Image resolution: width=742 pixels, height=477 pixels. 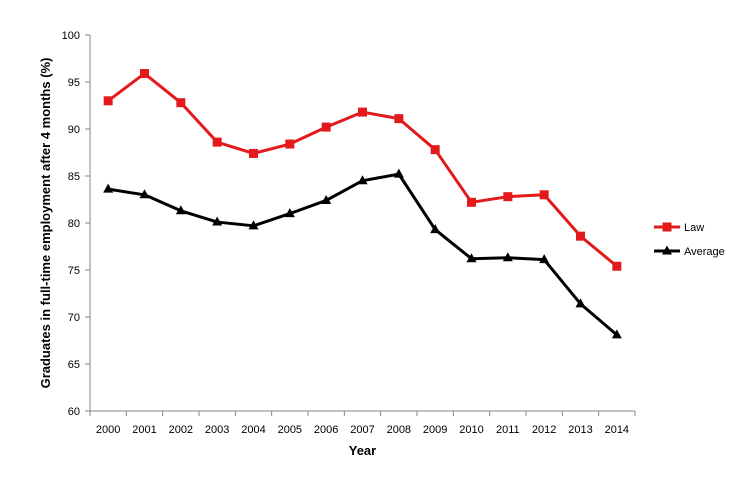 What do you see at coordinates (144, 430) in the screenshot?
I see `x-tick-label: 2001` at bounding box center [144, 430].